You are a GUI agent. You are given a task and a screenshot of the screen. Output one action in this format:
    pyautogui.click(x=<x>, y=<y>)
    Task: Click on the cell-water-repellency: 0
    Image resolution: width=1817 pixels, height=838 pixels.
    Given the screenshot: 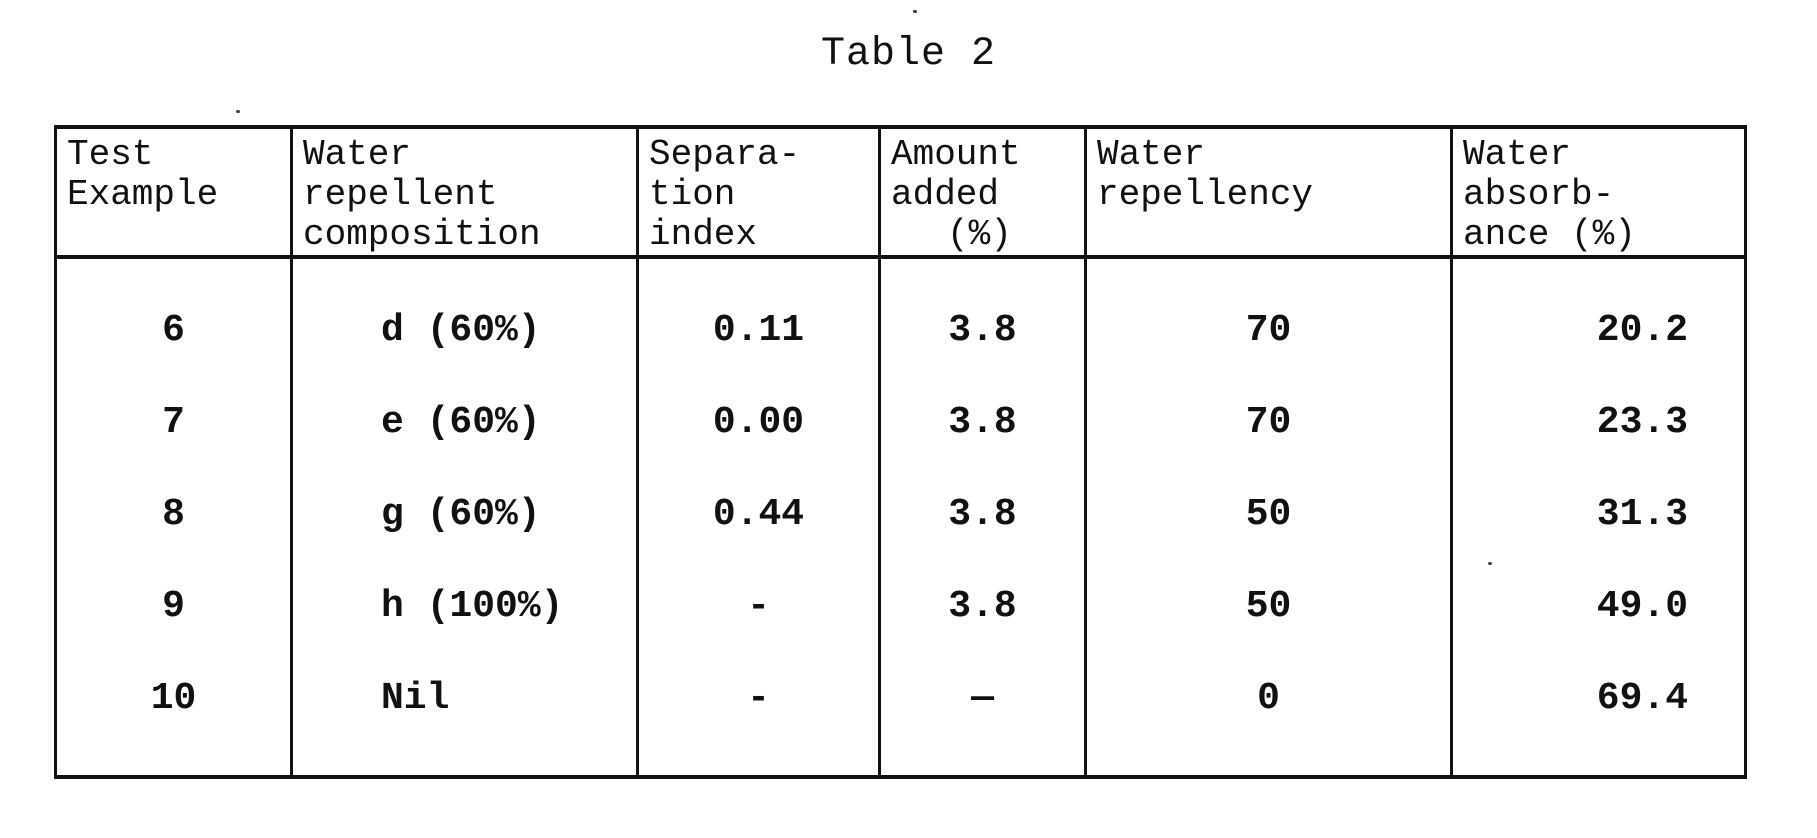 What is the action you would take?
    pyautogui.click(x=1269, y=715)
    